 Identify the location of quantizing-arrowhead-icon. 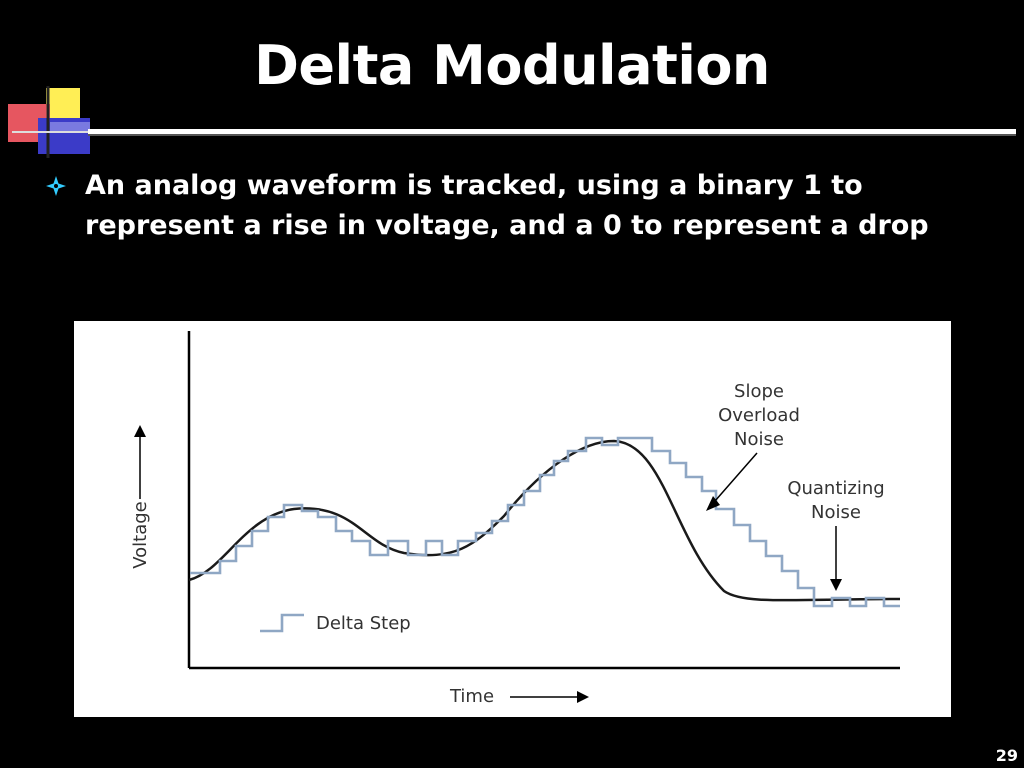
(836, 585).